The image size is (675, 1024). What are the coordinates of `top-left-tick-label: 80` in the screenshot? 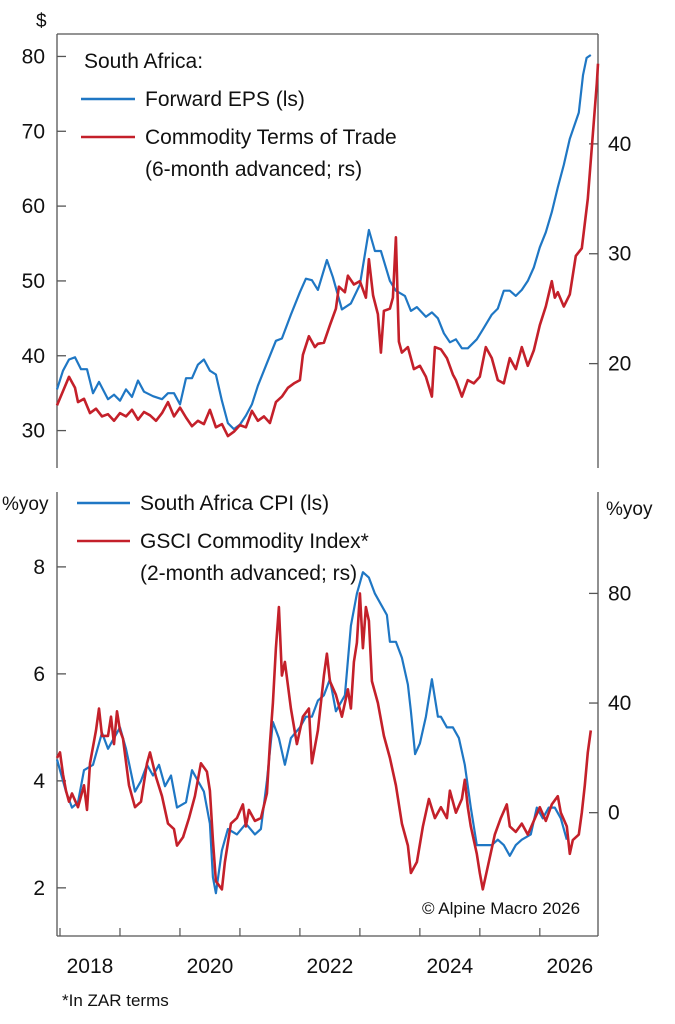 It's located at (33, 56).